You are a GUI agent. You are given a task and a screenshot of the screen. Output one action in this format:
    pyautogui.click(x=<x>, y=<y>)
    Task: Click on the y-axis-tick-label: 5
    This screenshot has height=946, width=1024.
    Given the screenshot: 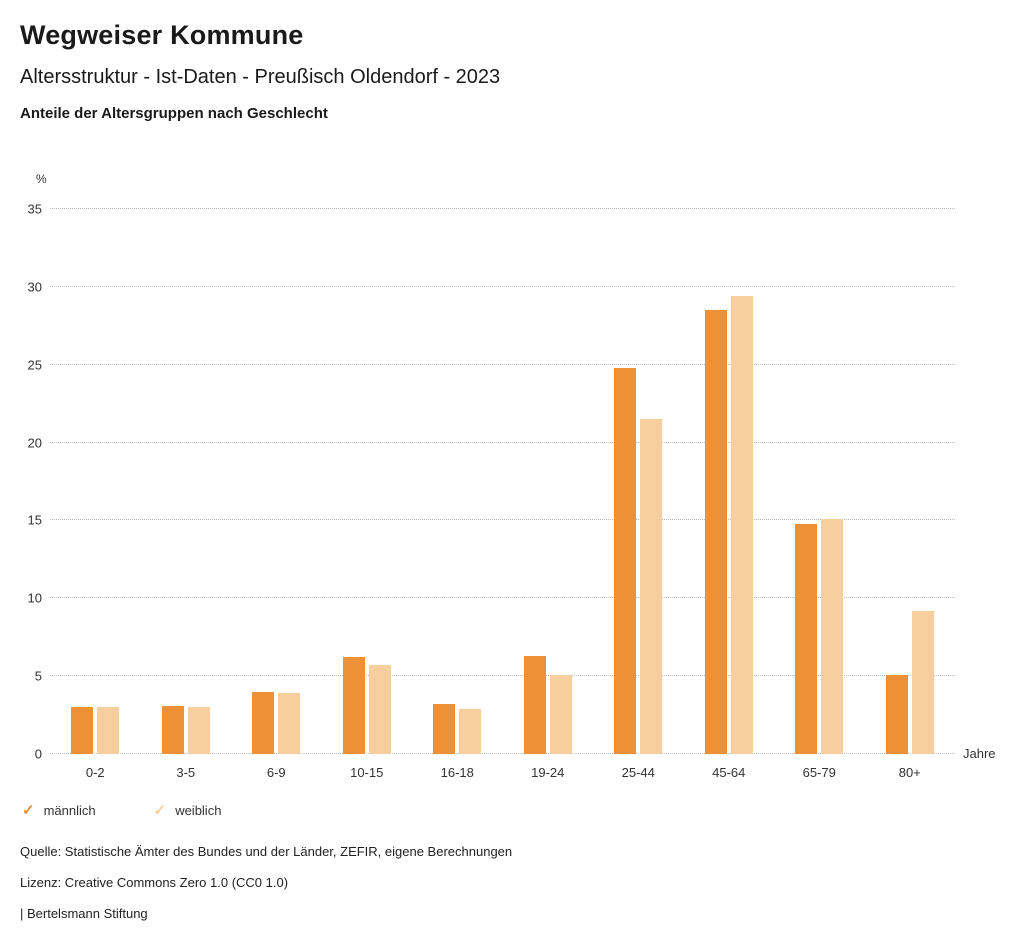 What is the action you would take?
    pyautogui.click(x=38, y=676)
    